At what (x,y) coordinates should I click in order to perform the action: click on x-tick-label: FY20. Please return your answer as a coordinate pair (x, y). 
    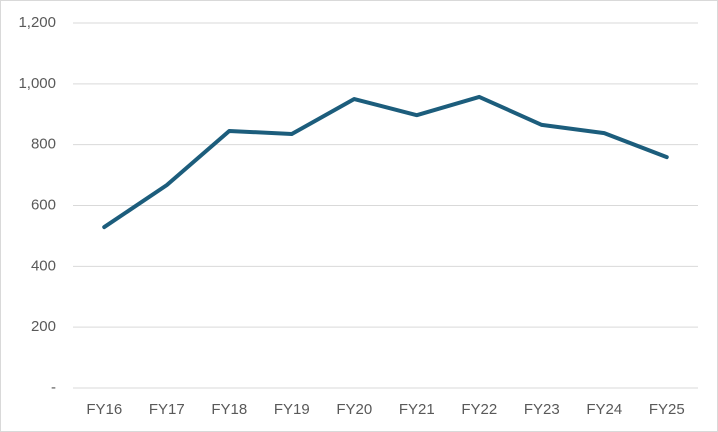
    Looking at the image, I should click on (354, 409).